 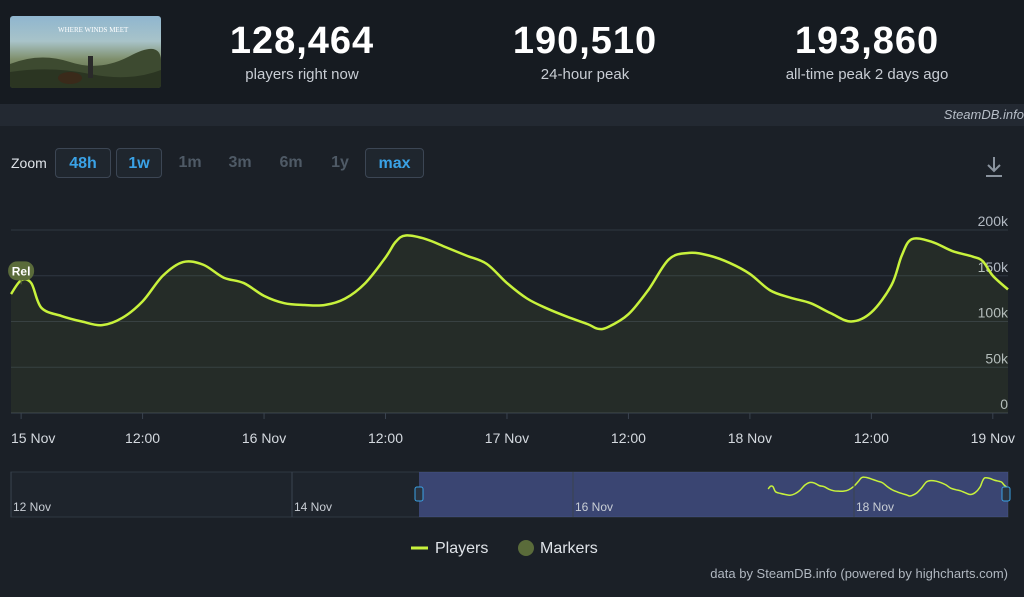 What do you see at coordinates (983, 114) in the screenshot?
I see `source-link: SteamDB.info` at bounding box center [983, 114].